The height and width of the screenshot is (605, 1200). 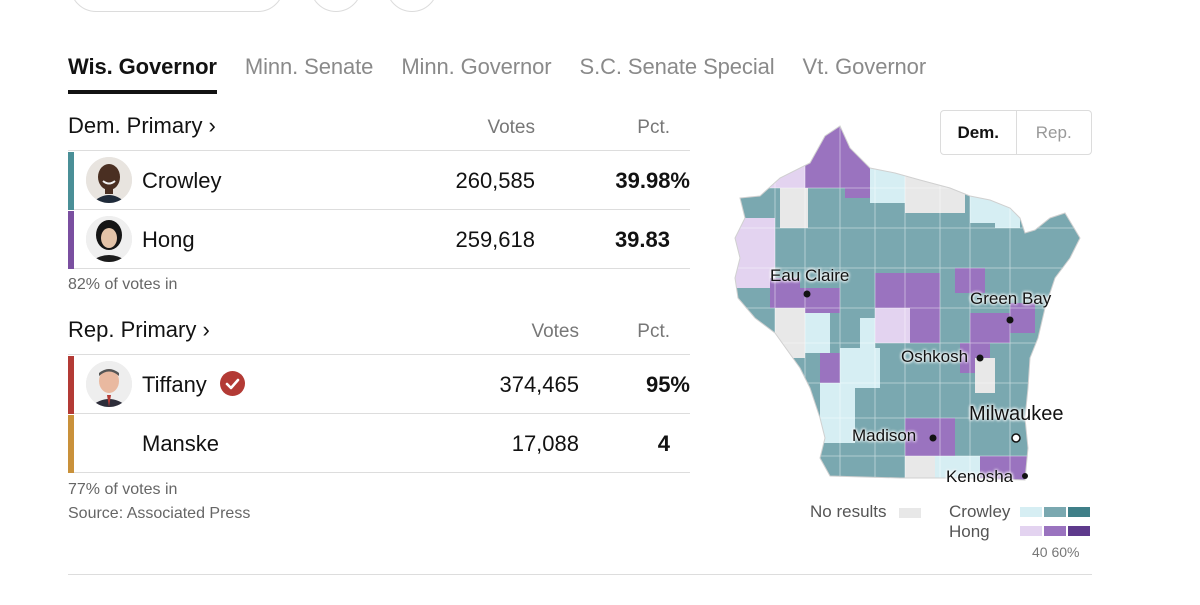 What do you see at coordinates (884, 435) in the screenshot?
I see `city-label-madison: Madison` at bounding box center [884, 435].